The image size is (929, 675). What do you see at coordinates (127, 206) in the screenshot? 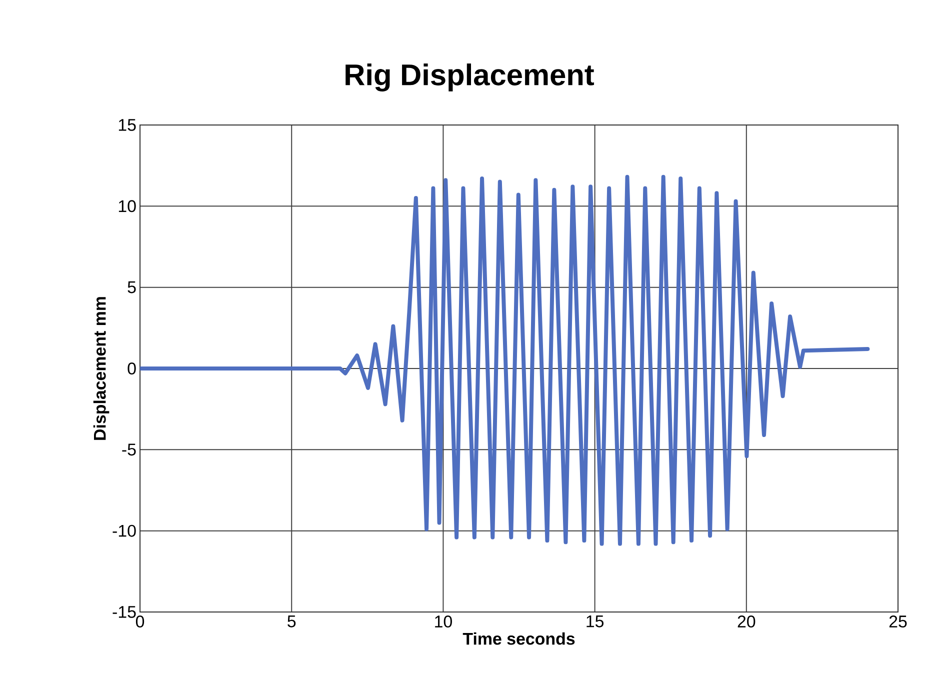
I see `y-tick-label: 10` at bounding box center [127, 206].